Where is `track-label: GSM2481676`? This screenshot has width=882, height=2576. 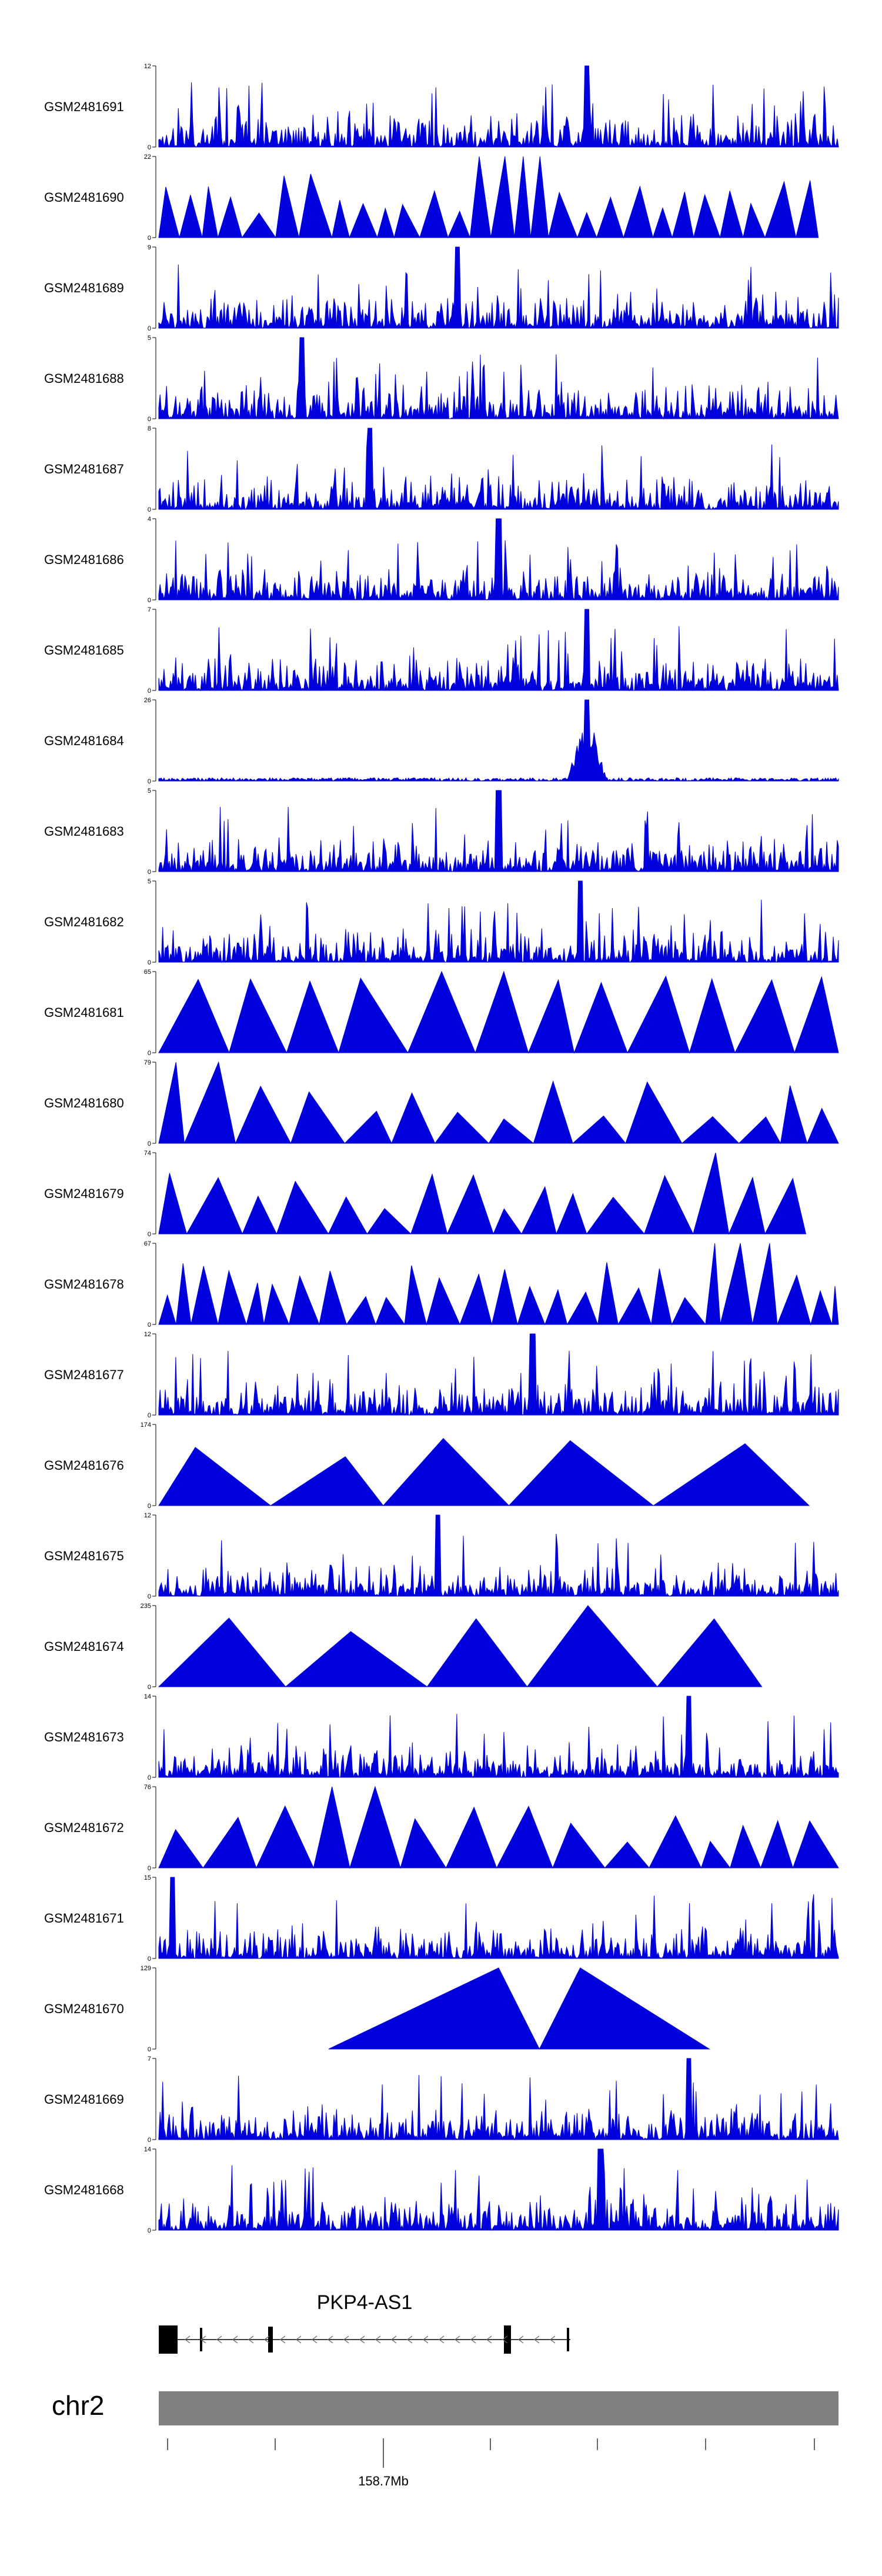
track-label: GSM2481676 is located at coordinates (84, 1465).